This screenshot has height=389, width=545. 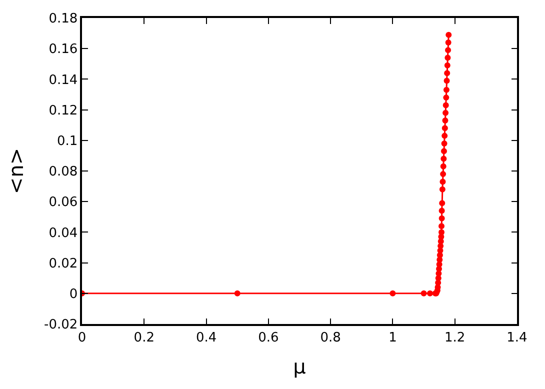 I want to click on y-tick-label: 0, so click(x=73, y=294).